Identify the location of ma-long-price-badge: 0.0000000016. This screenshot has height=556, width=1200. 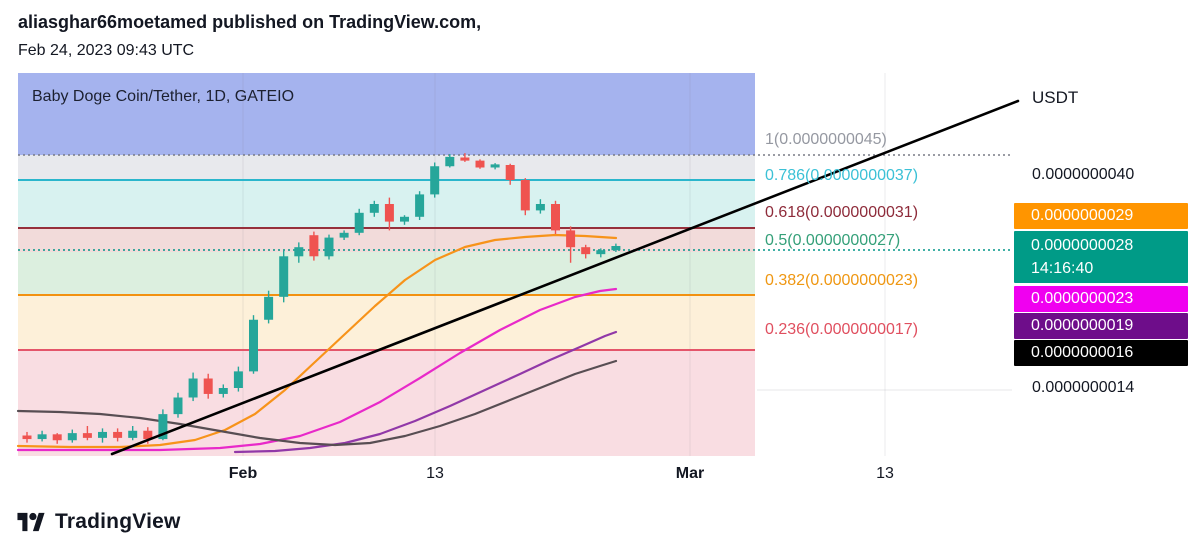
(1101, 353).